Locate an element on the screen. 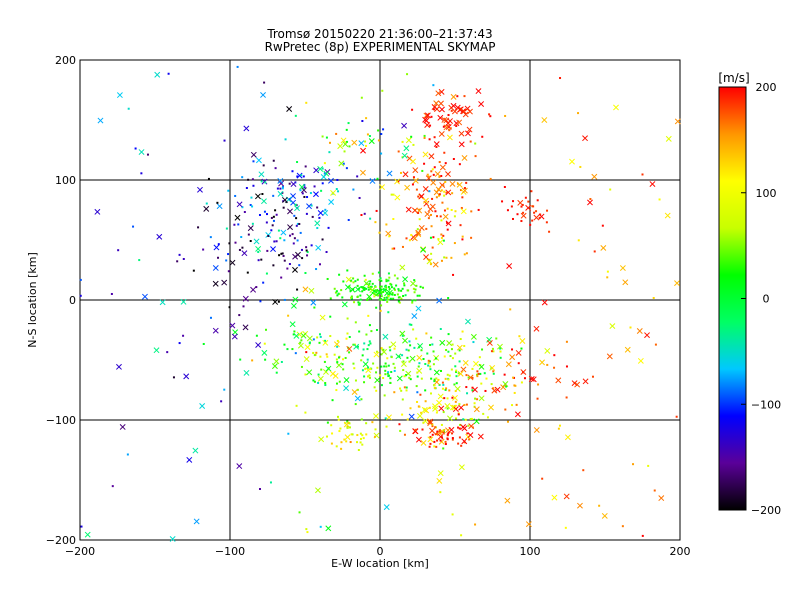  x-tick-label: 200 is located at coordinates (680, 551).